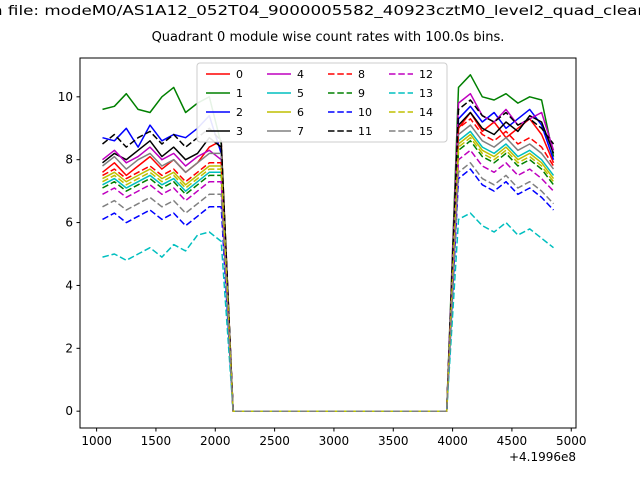 This screenshot has width=640, height=480. Describe the element at coordinates (239, 74) in the screenshot. I see `legend-label-0: 0` at that location.